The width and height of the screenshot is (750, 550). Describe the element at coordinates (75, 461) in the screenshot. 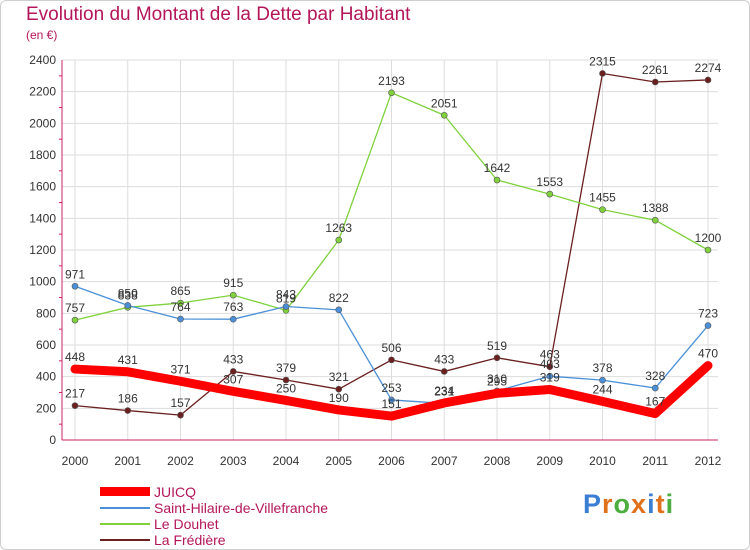

I see `x-tick-label: 2000` at that location.